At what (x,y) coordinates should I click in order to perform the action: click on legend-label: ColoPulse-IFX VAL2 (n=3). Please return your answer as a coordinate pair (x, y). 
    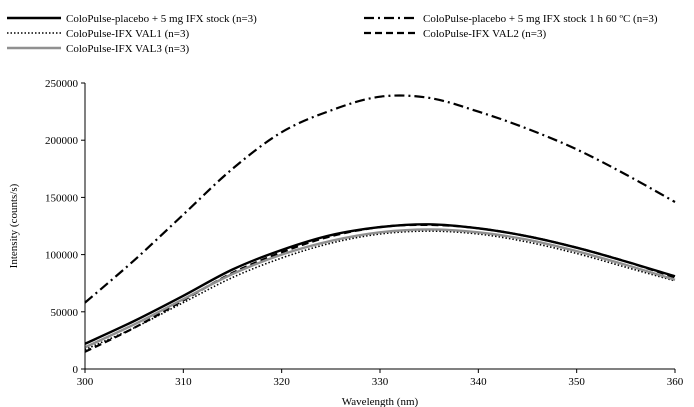
    Looking at the image, I should click on (484, 34).